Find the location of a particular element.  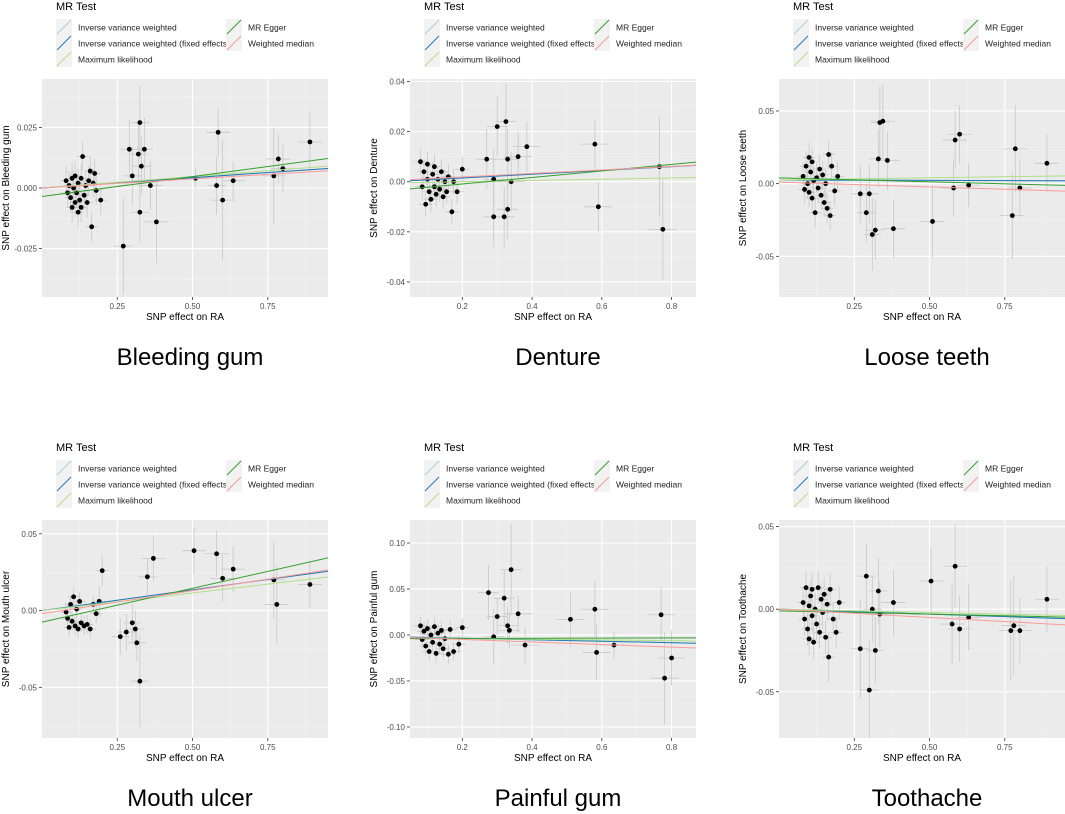

y-tick-label: -0.05 is located at coordinates (765, 256).